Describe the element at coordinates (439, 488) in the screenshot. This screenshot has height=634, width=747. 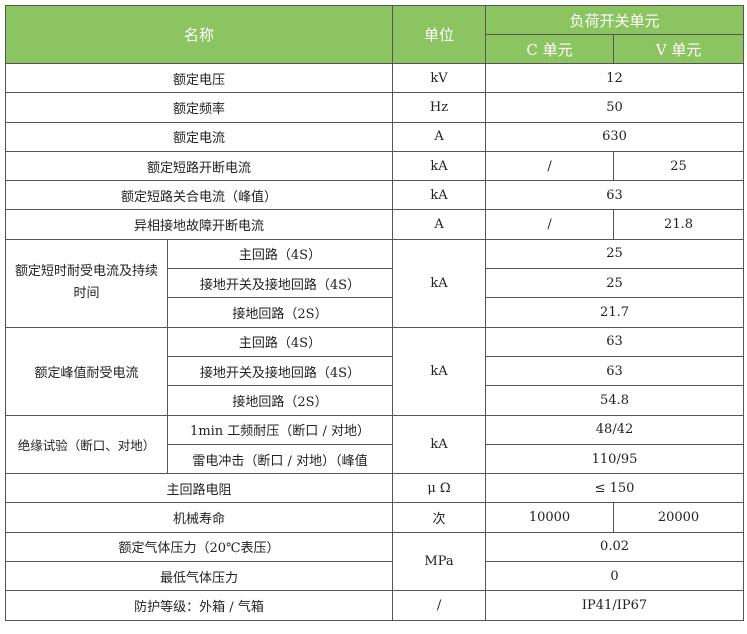
I see `row-unit: μ Ω` at that location.